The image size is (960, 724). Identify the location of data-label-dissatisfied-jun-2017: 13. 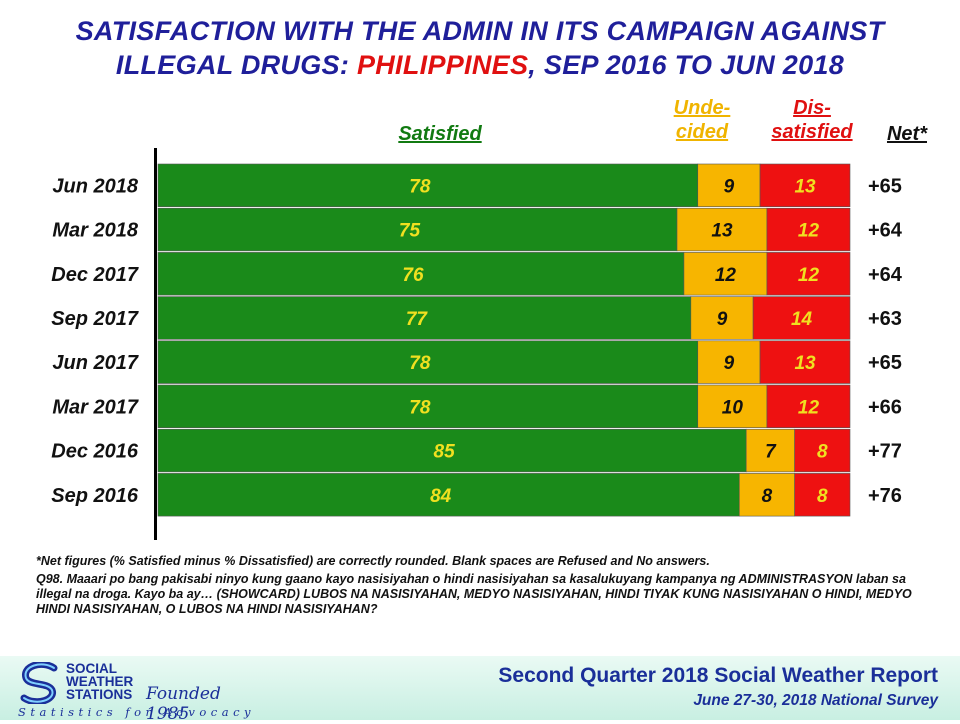
(805, 363).